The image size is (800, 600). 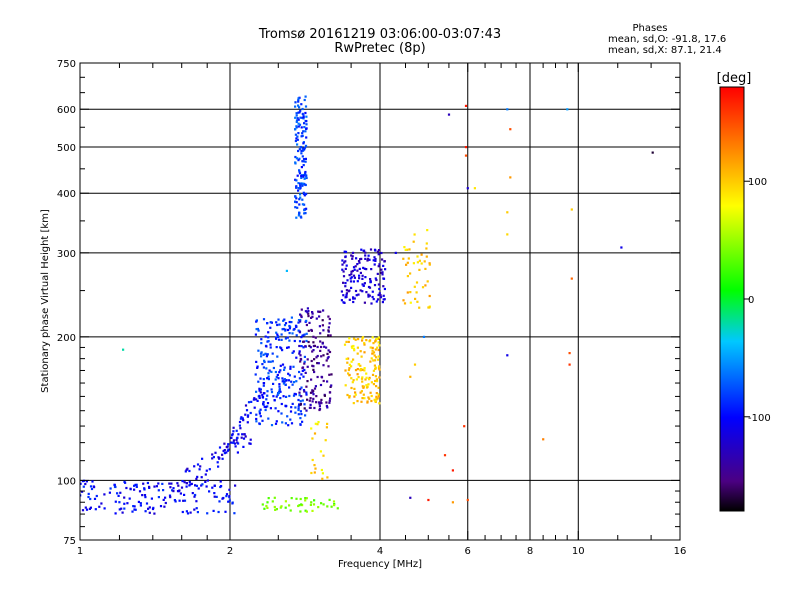 What do you see at coordinates (665, 50) in the screenshot?
I see `phase-x-stats: mean, sd,X: 87.1, 21.4` at bounding box center [665, 50].